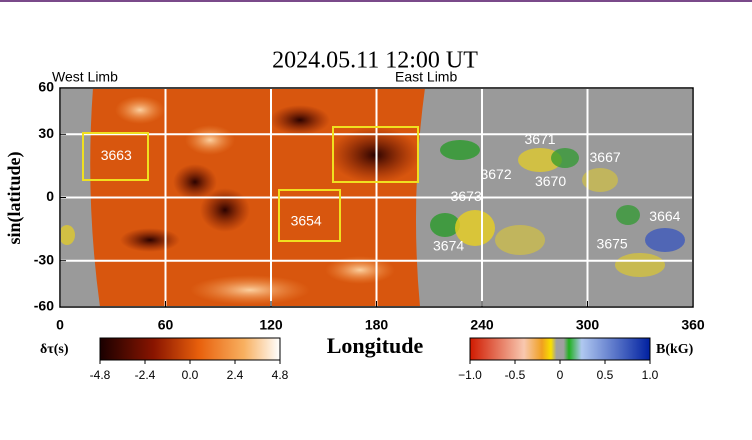  Describe the element at coordinates (482, 325) in the screenshot. I see `x-tick-label: 240` at that location.